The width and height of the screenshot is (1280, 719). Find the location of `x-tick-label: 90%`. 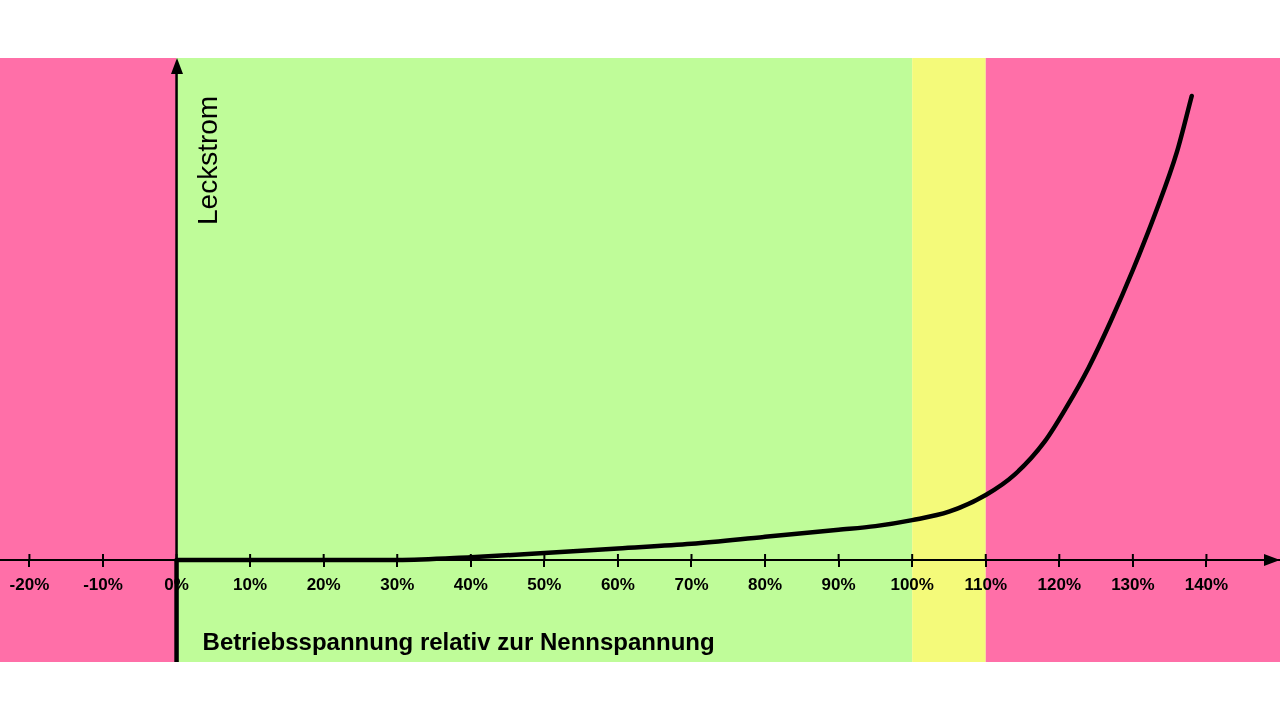

x-tick-label: 90% is located at coordinates (838, 584).